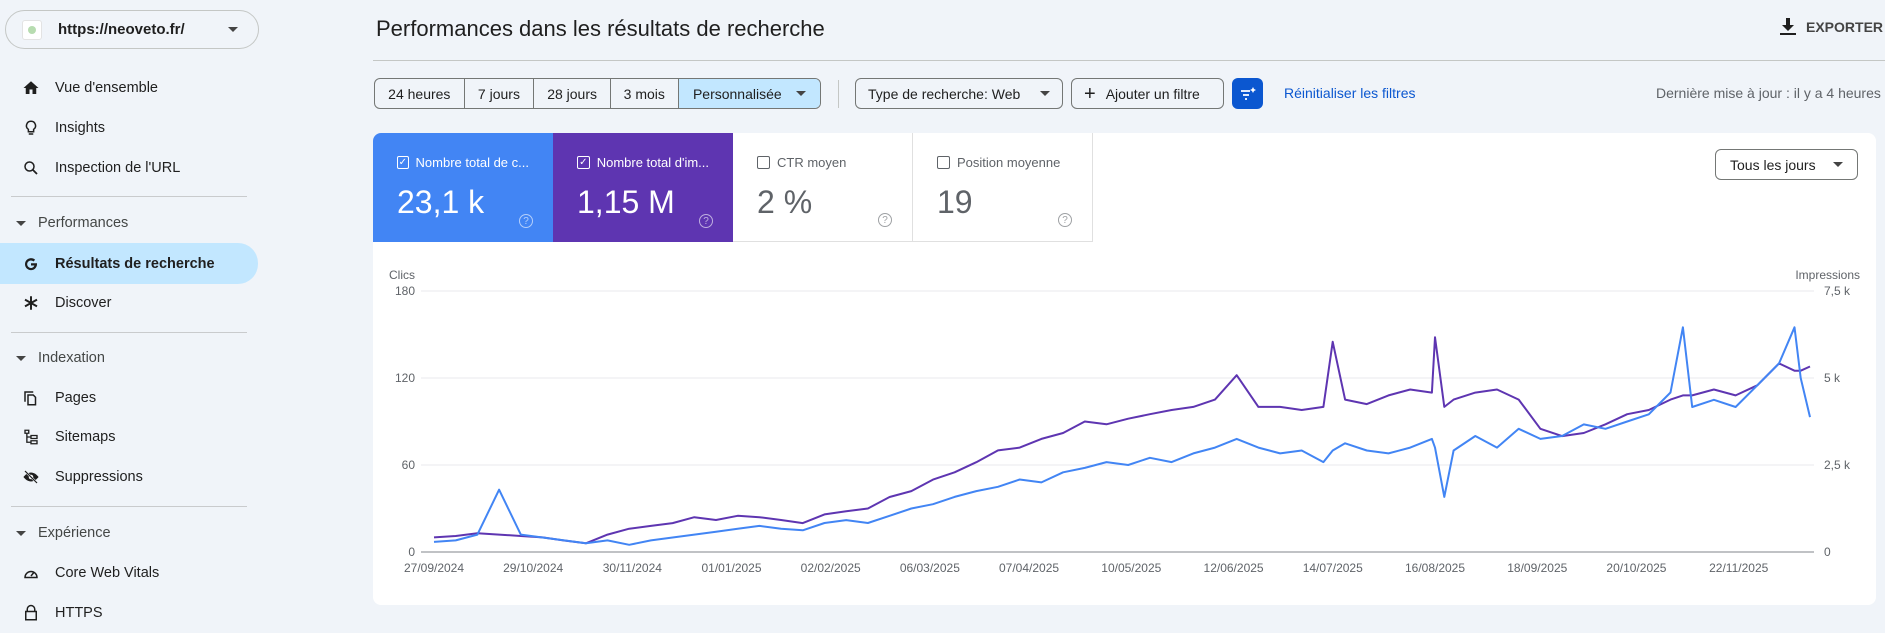 The height and width of the screenshot is (633, 1885). What do you see at coordinates (79, 613) in the screenshot?
I see `sidebar-item-label: HTTPS` at bounding box center [79, 613].